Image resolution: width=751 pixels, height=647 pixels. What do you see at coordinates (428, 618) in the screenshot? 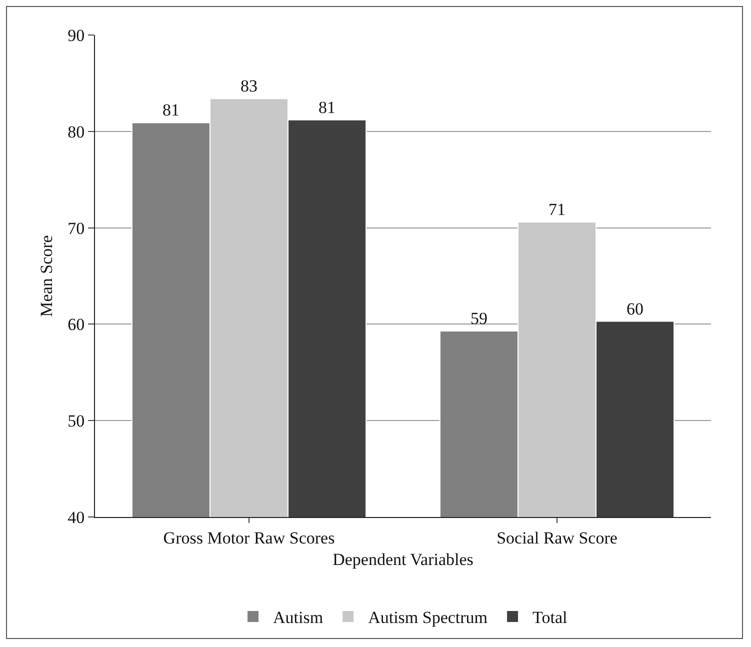
I see `legend-label: Autism Spectrum` at bounding box center [428, 618].